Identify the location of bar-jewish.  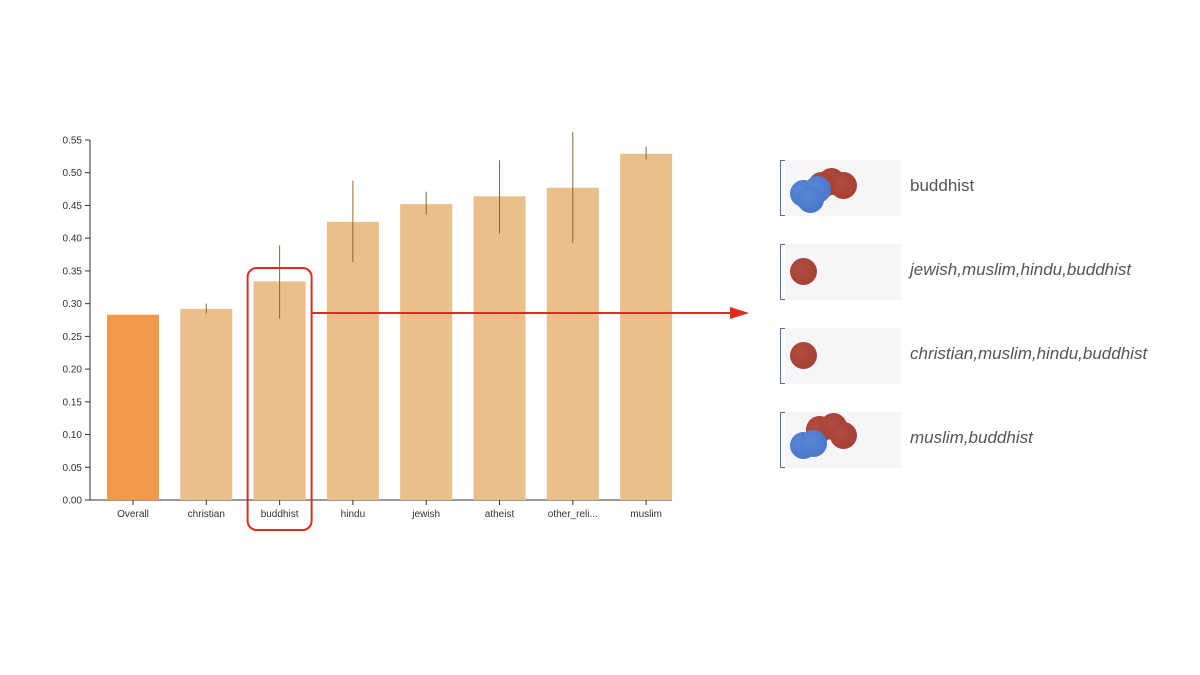
(426, 352).